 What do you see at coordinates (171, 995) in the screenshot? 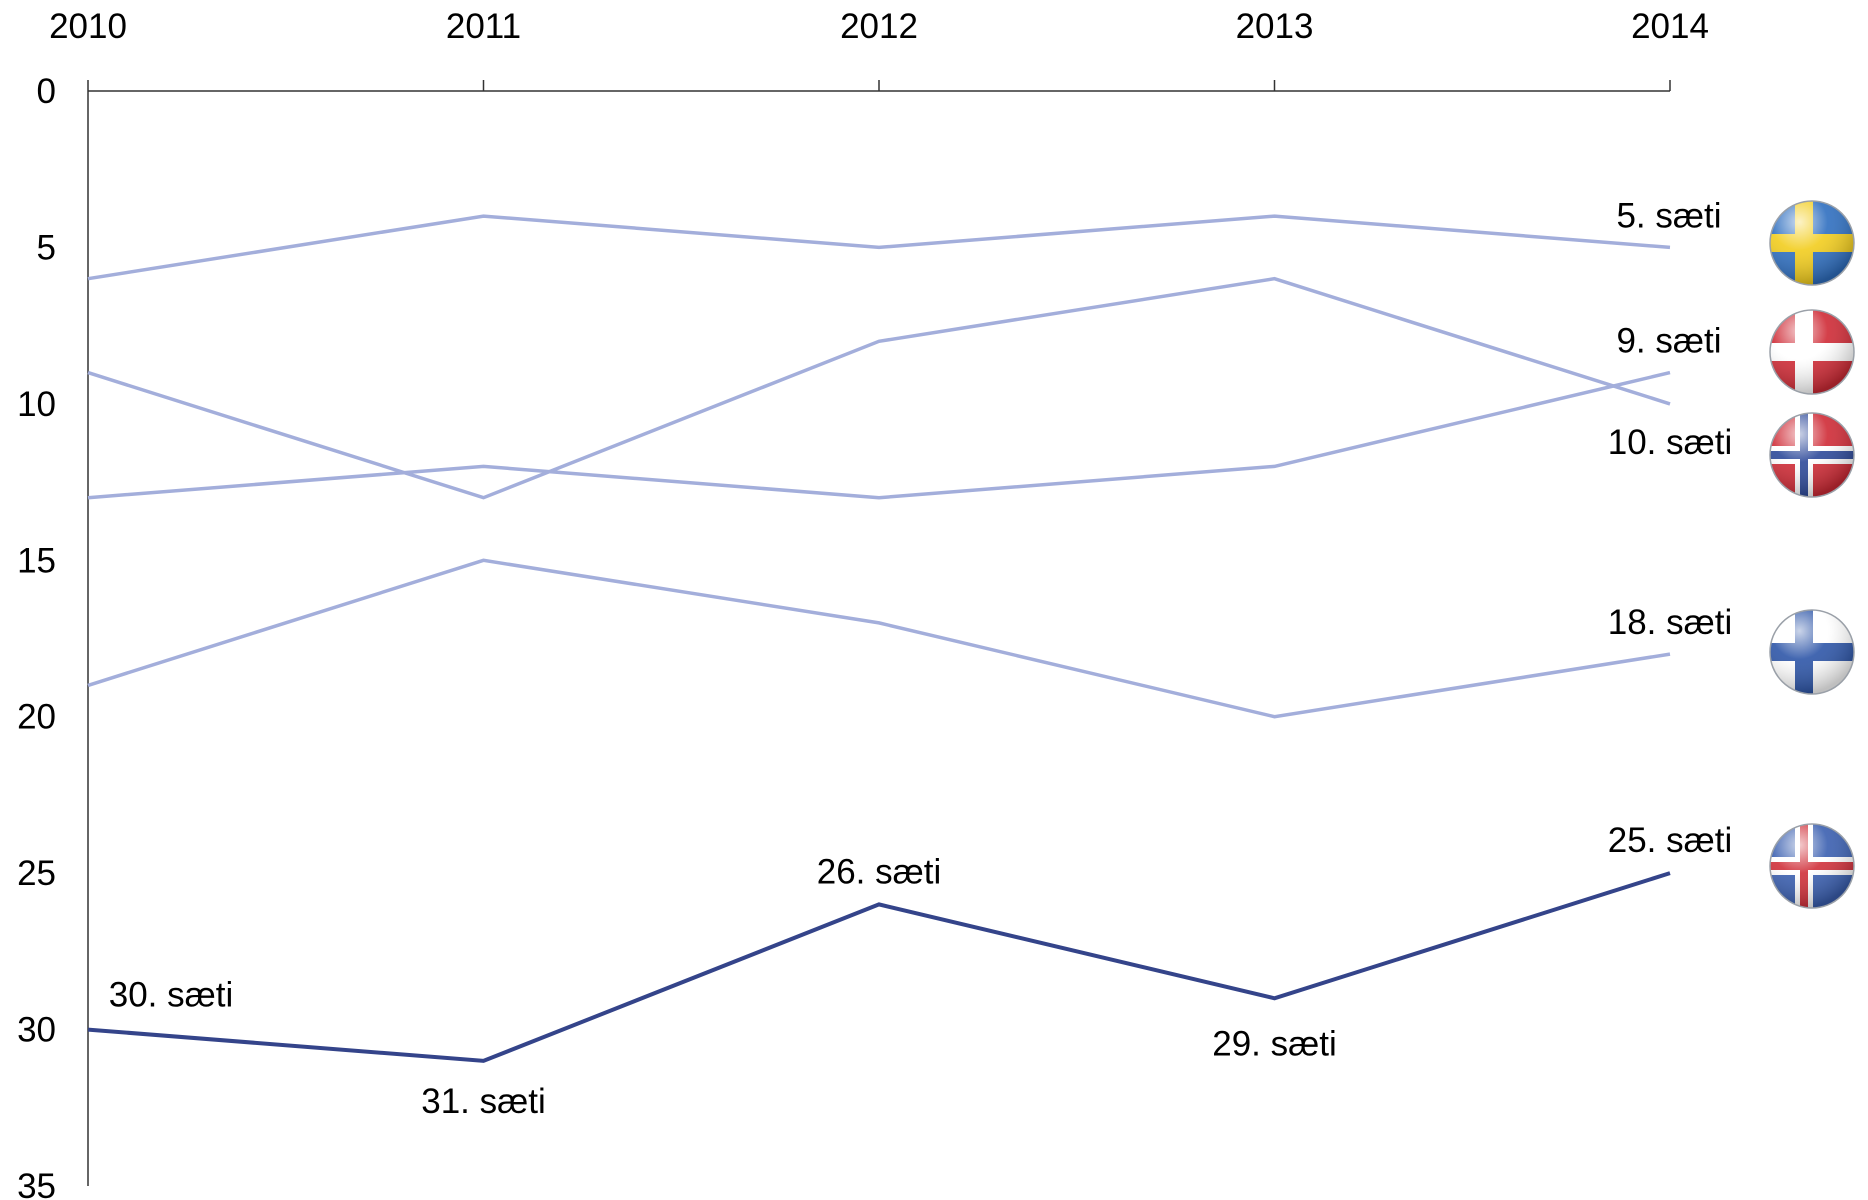
I see `iceland-point-label: 30. sæti` at bounding box center [171, 995].